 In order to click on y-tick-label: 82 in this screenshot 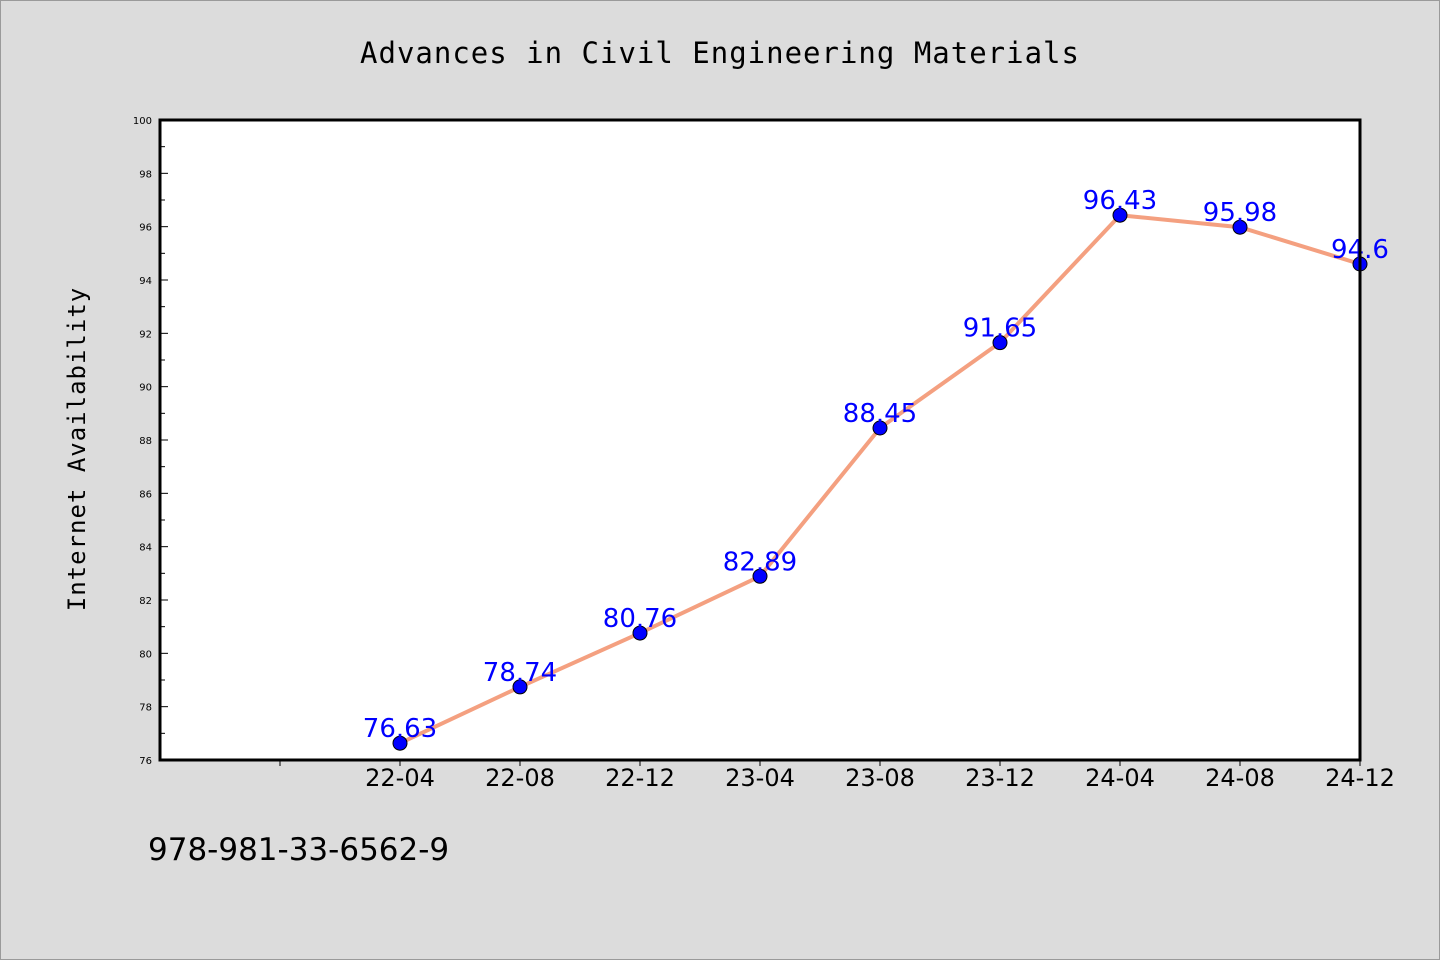, I will do `click(145, 601)`.